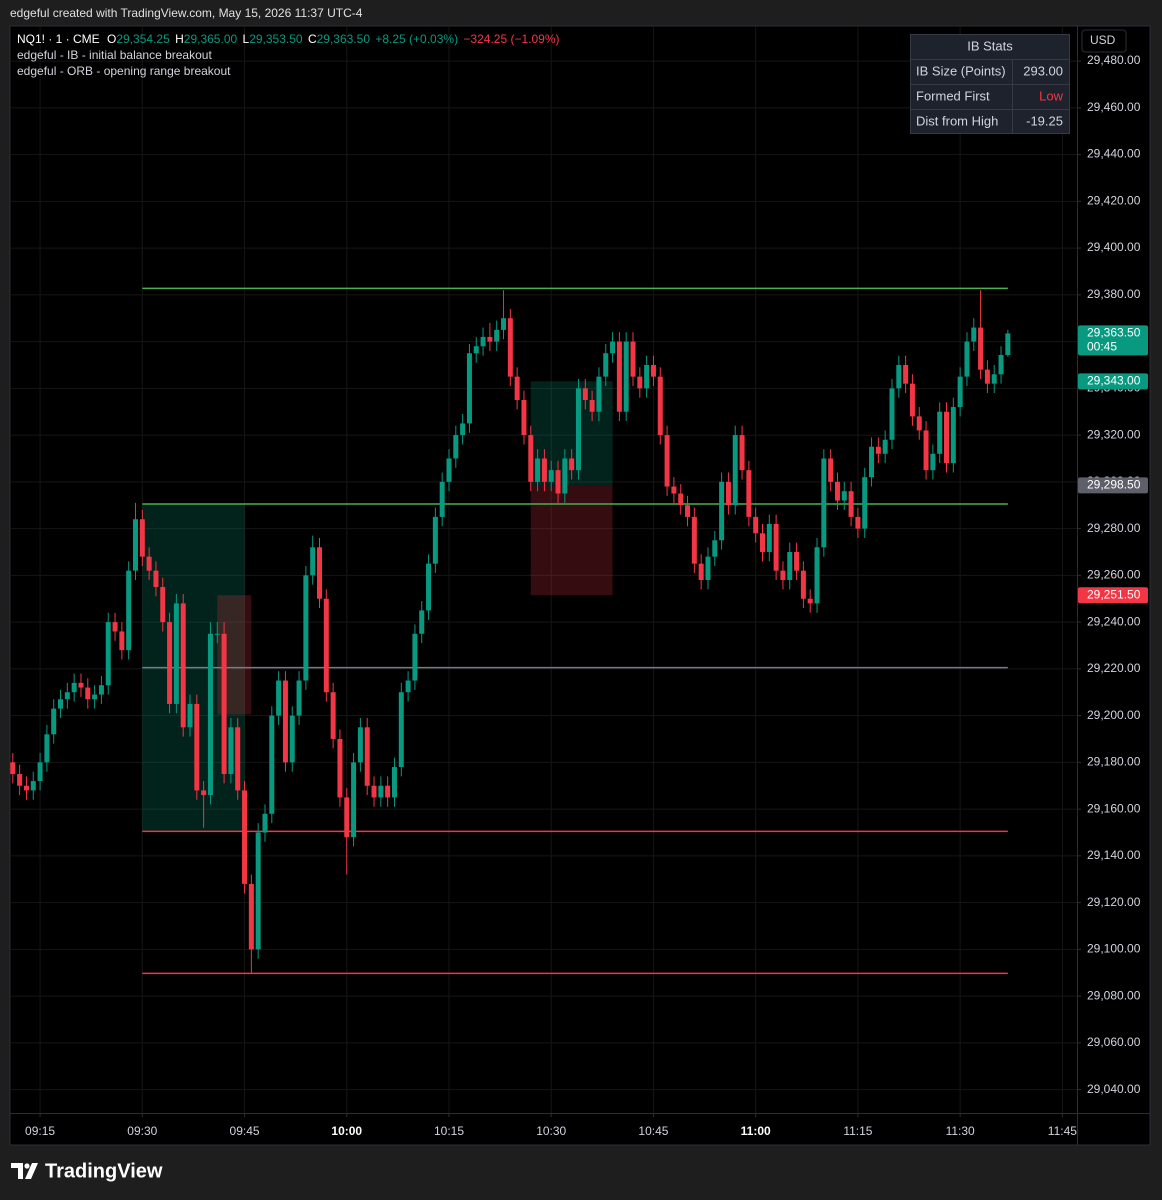  Describe the element at coordinates (344, 39) in the screenshot. I see `ohlc-value: 29,363.50` at that location.